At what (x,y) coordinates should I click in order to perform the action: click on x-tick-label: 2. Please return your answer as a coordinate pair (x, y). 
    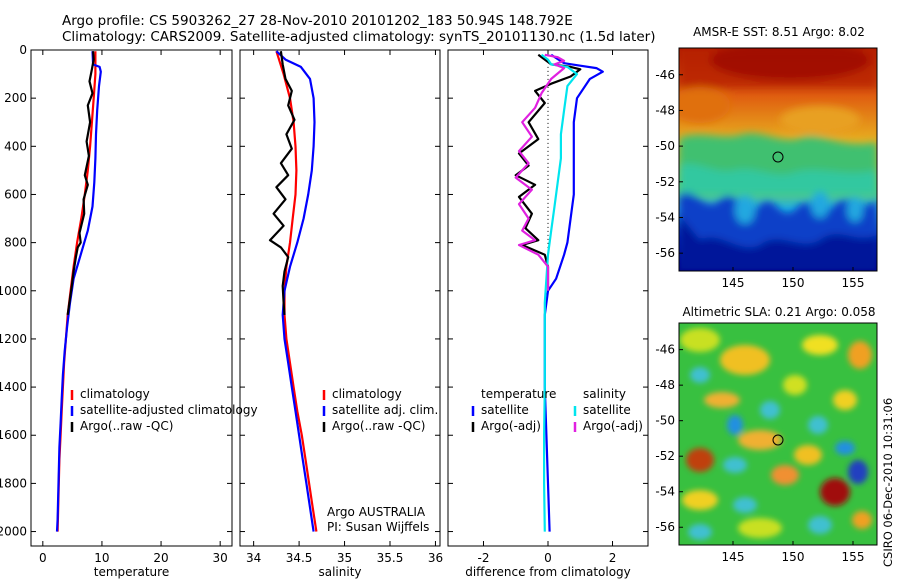
    Looking at the image, I should click on (613, 558).